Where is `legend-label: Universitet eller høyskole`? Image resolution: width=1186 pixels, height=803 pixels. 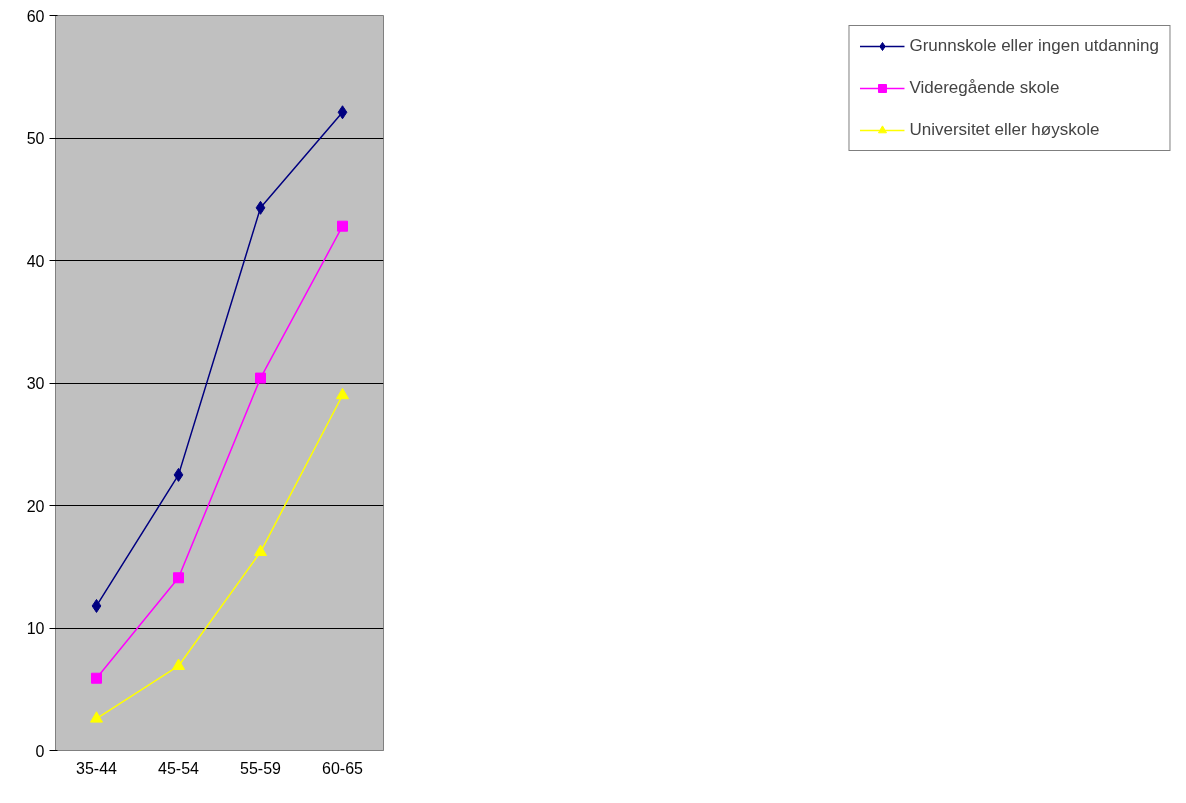
legend-label: Universitet eller høyskole is located at coordinates (1004, 130).